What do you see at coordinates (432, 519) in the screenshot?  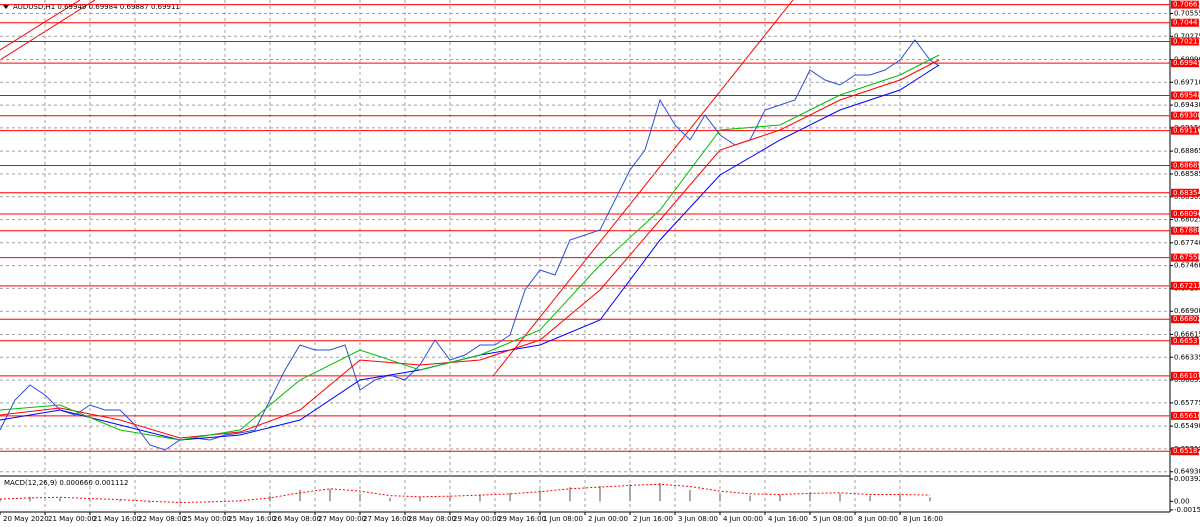 I see `x-tick-label: 28 May 08:00` at bounding box center [432, 519].